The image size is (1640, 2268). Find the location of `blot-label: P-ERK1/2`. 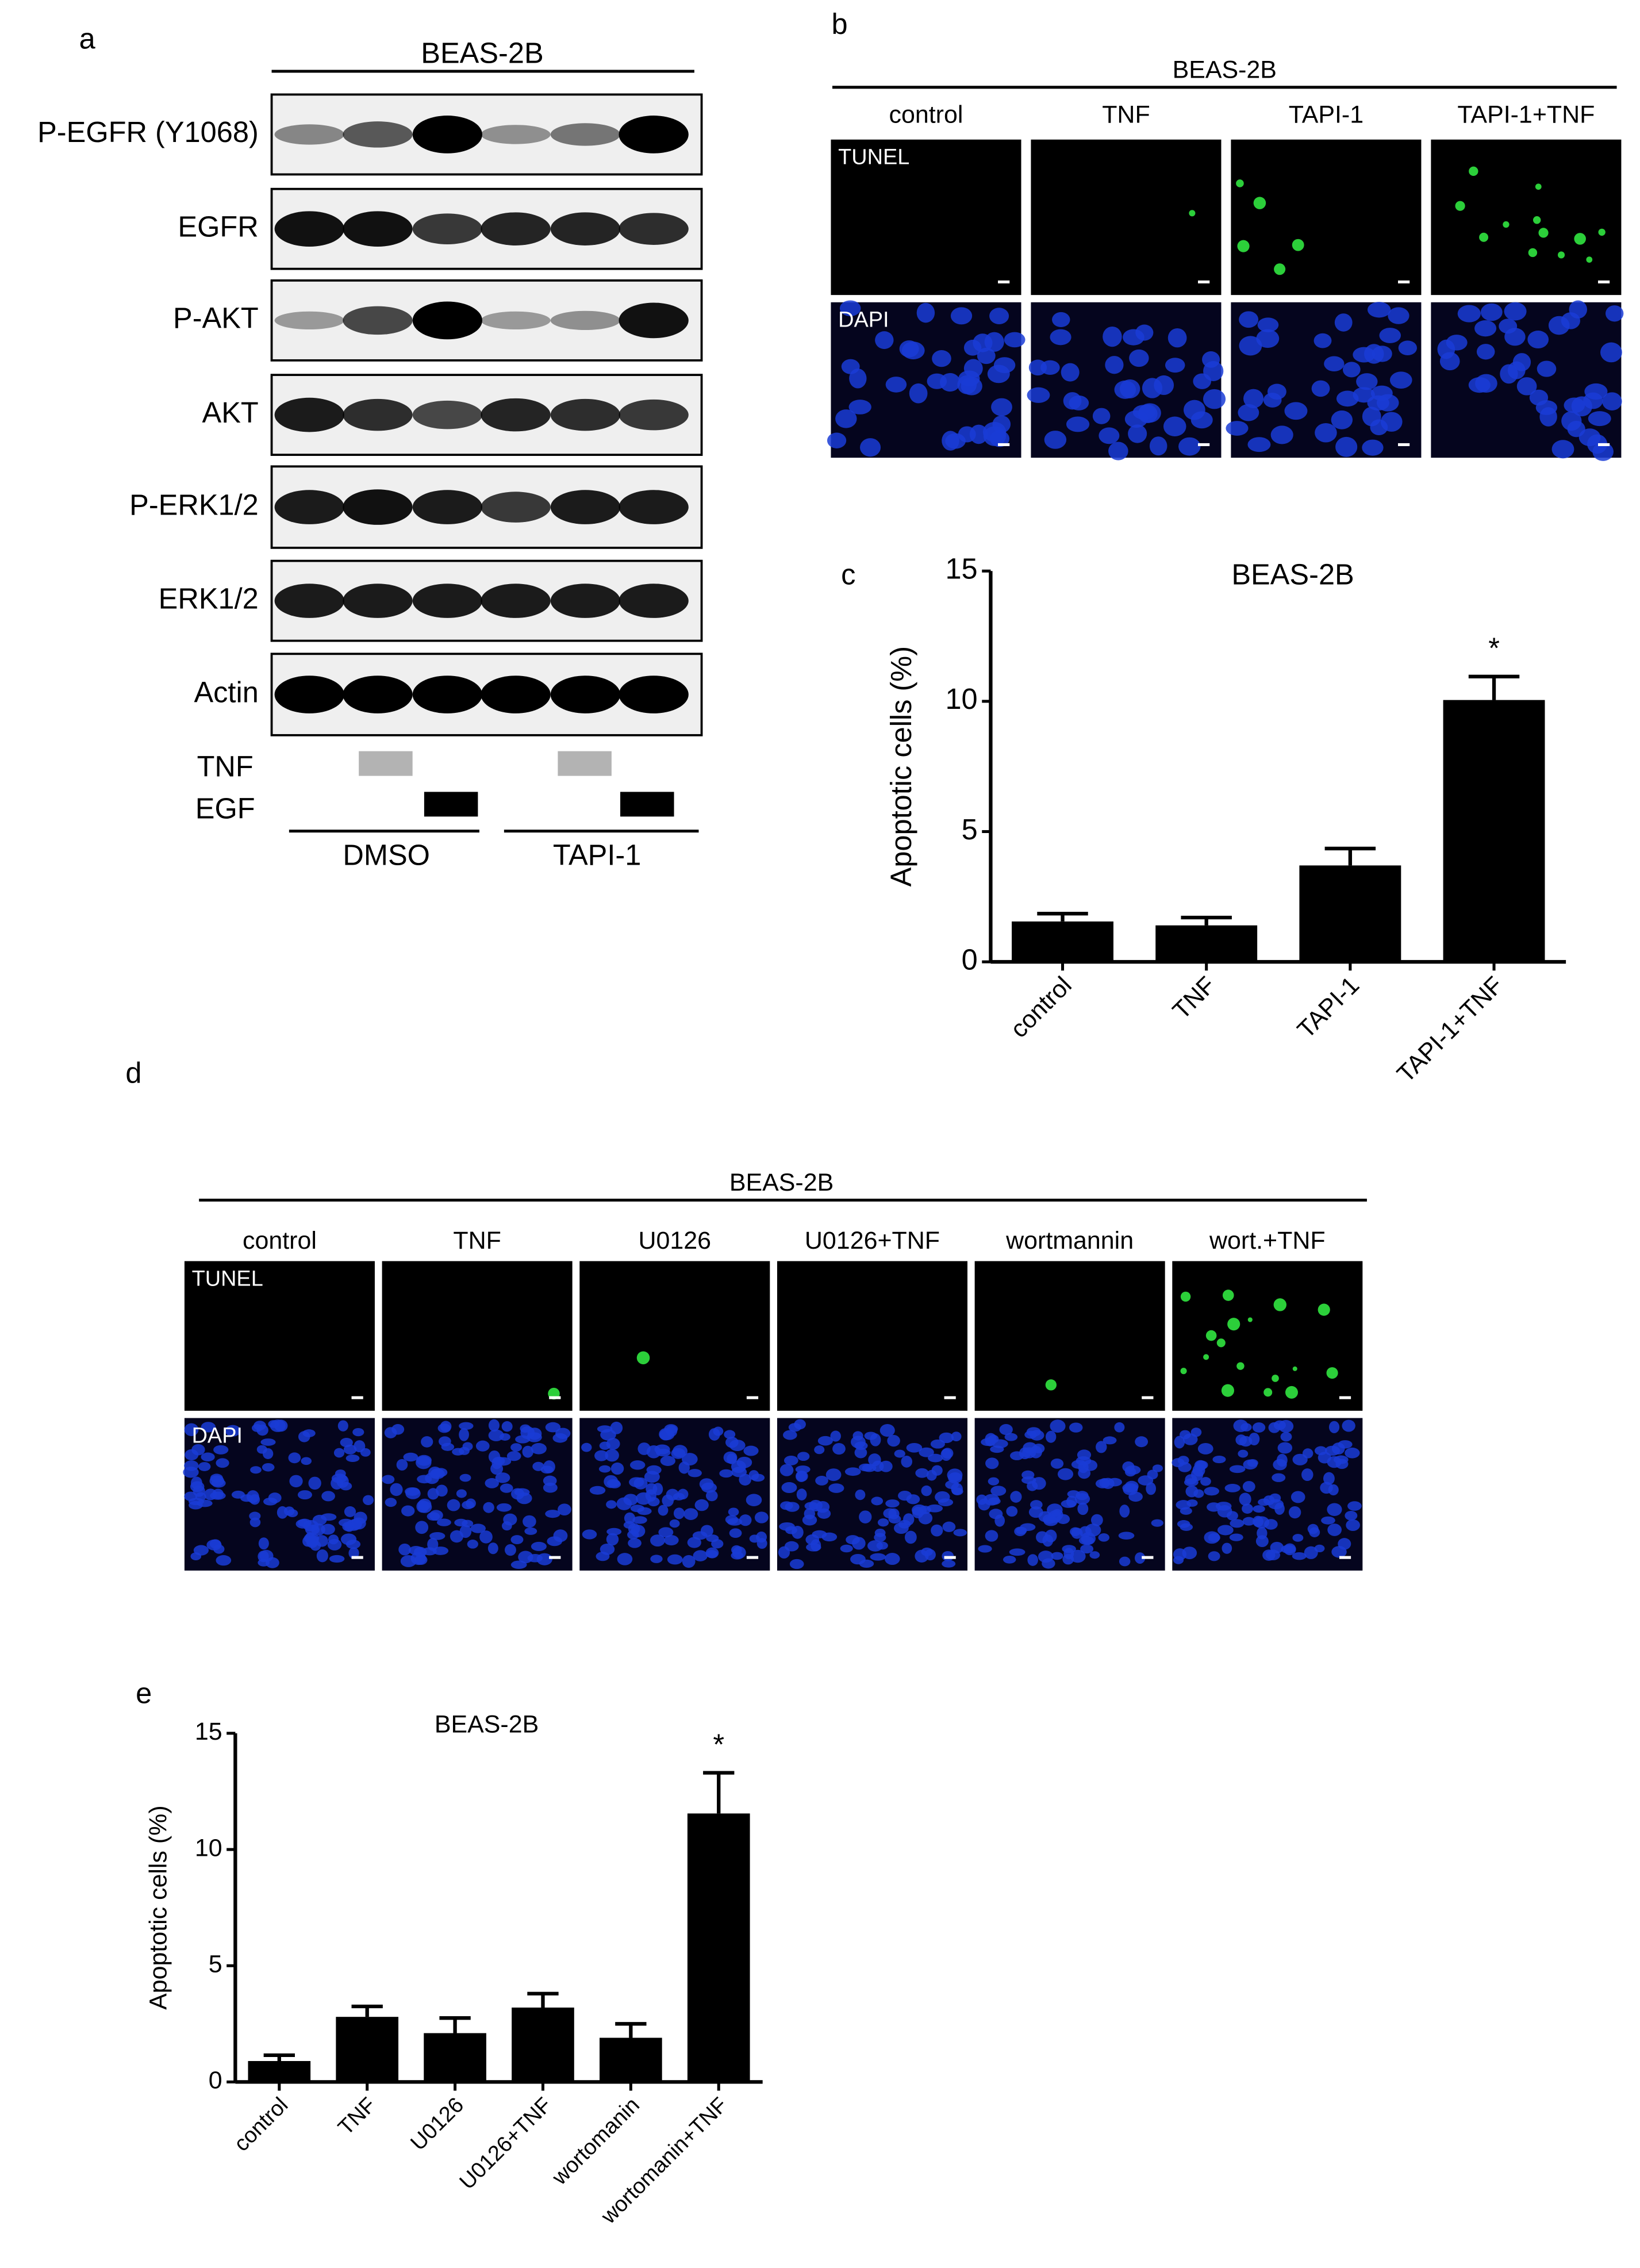

blot-label: P-ERK1/2 is located at coordinates (194, 504).